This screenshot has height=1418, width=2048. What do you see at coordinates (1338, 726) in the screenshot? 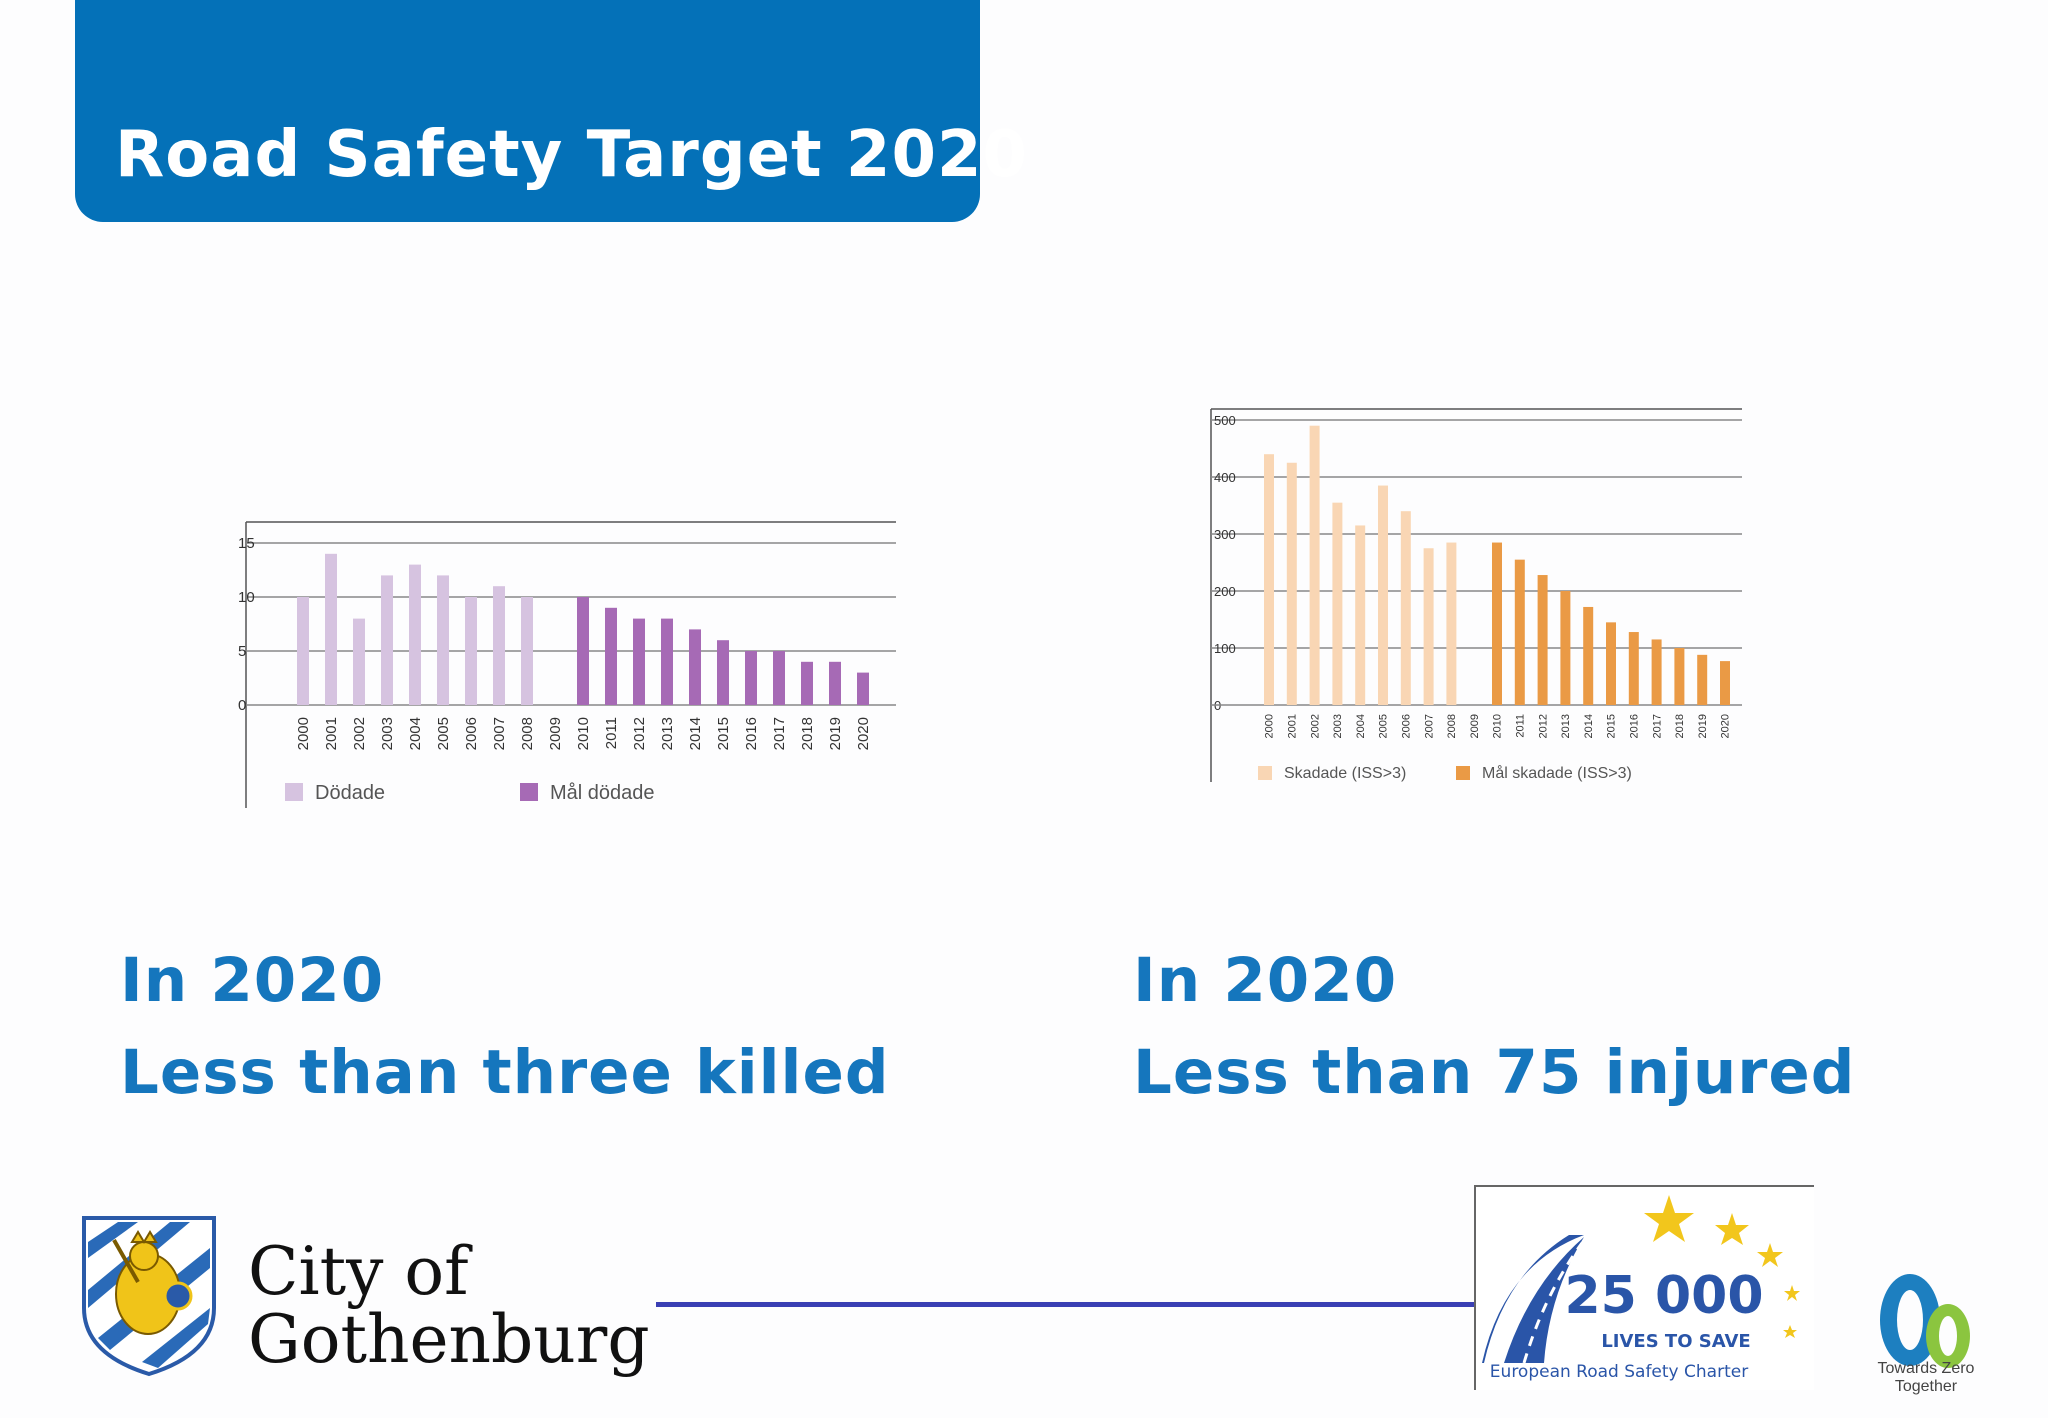
I see `x-tick-label: 2003` at bounding box center [1338, 726].